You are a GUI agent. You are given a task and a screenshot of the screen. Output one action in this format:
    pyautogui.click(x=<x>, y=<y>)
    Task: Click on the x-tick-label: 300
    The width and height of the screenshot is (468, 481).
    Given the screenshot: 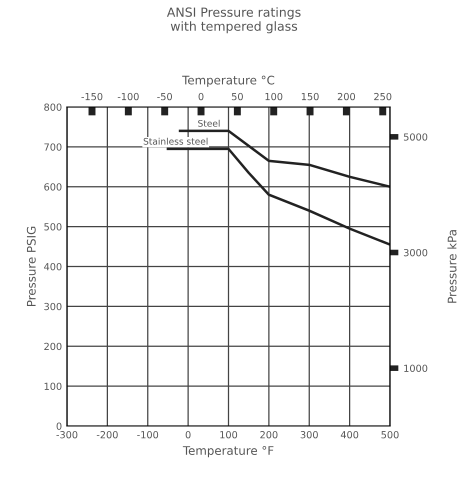 What is the action you would take?
    pyautogui.click(x=309, y=434)
    